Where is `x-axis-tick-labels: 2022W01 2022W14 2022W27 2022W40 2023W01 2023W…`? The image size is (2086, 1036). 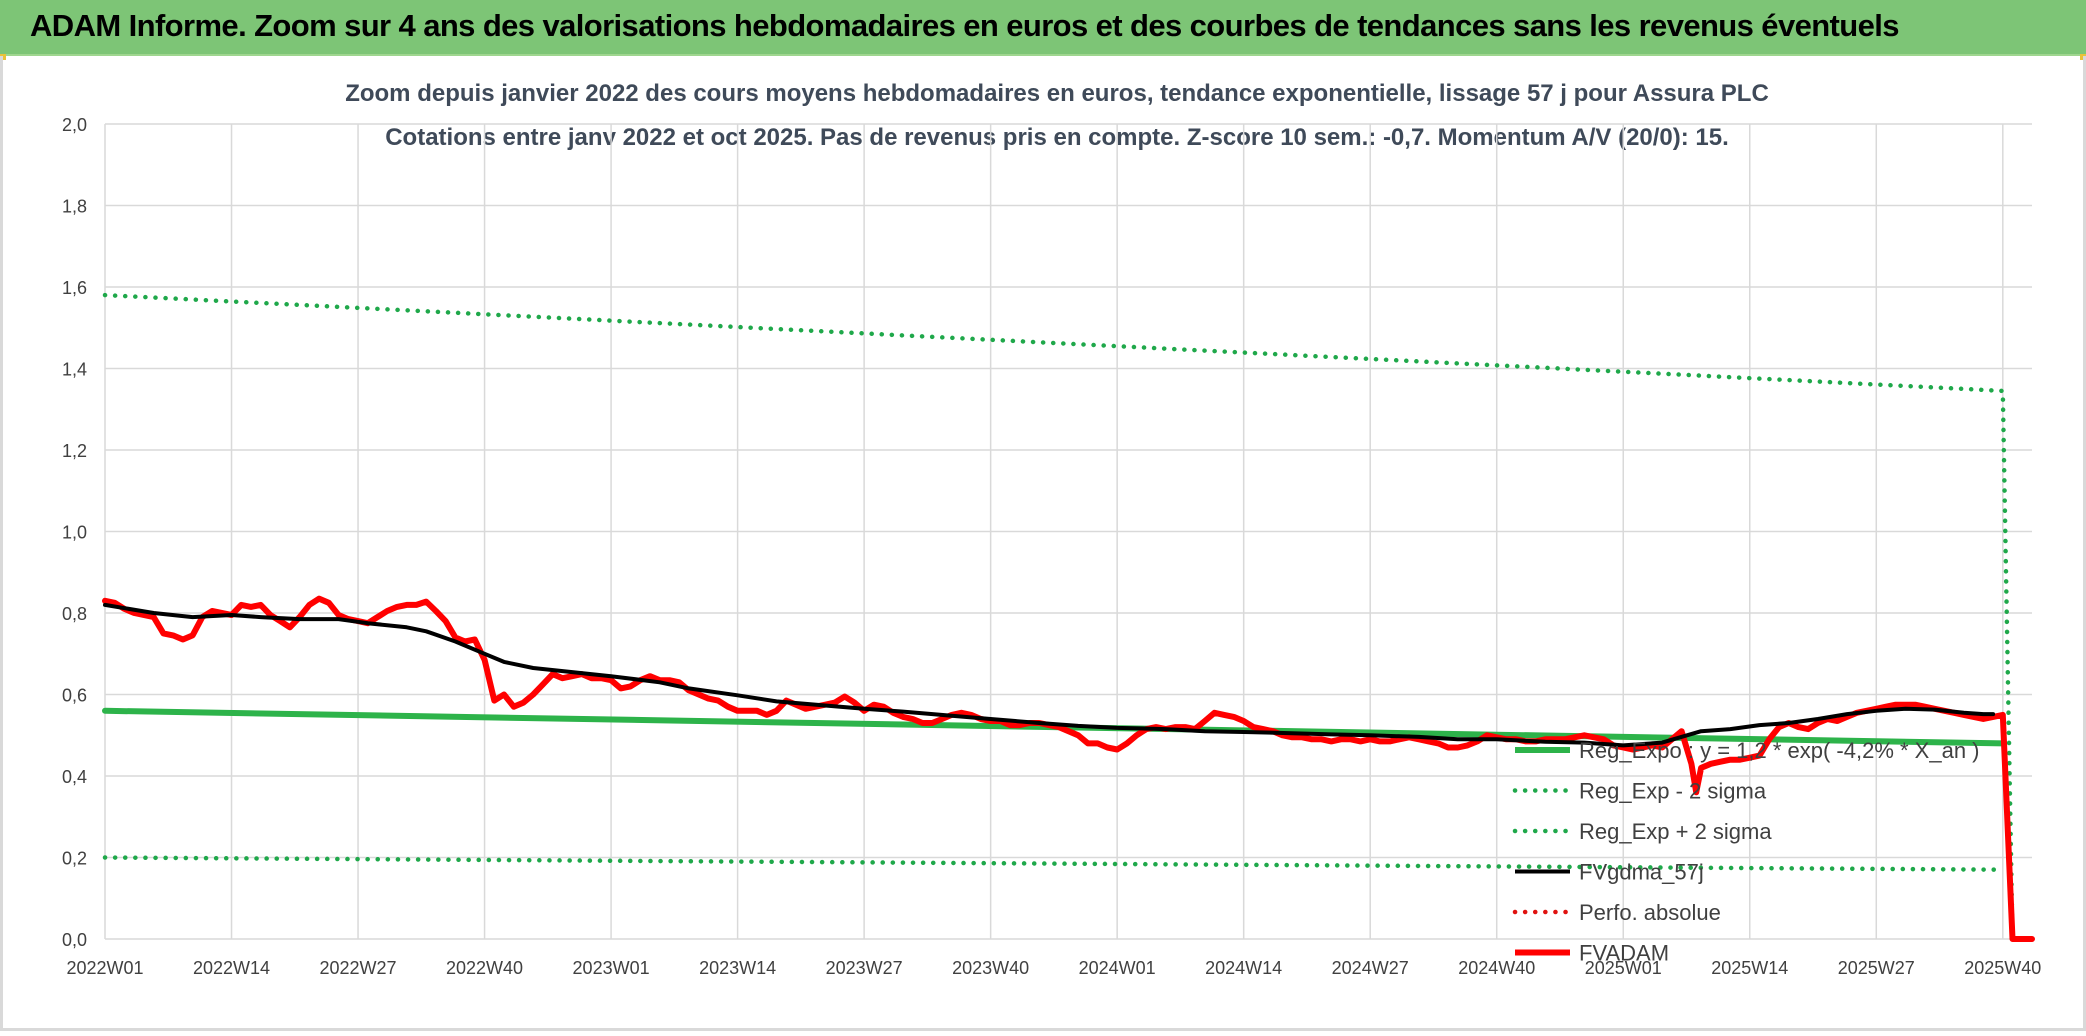 x-axis-tick-labels: 2022W01 2022W14 2022W27 2022W40 2023W01 2023W… is located at coordinates (1053, 968).